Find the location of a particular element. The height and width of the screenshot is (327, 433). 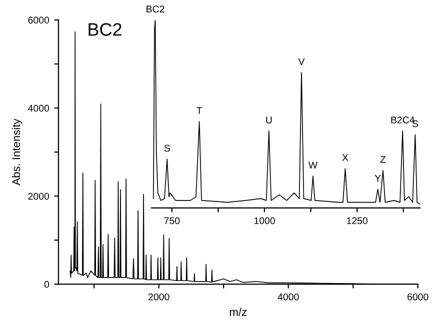

x-tick-label: 1250 is located at coordinates (357, 220).